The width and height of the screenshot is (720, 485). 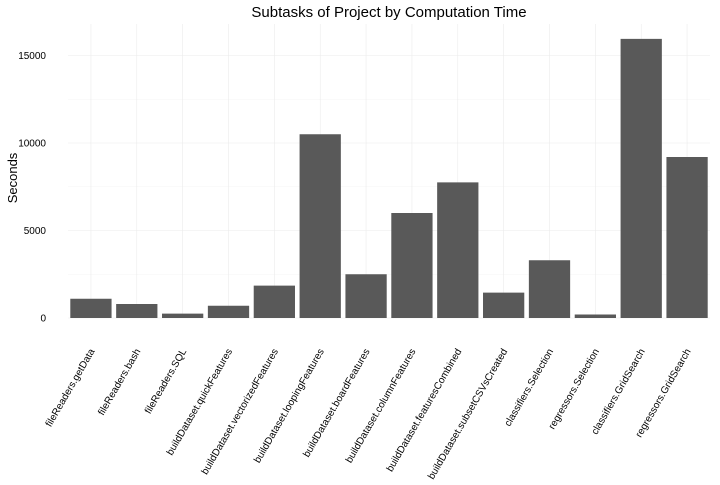 I want to click on y-tick-label: 5000, so click(x=35, y=231).